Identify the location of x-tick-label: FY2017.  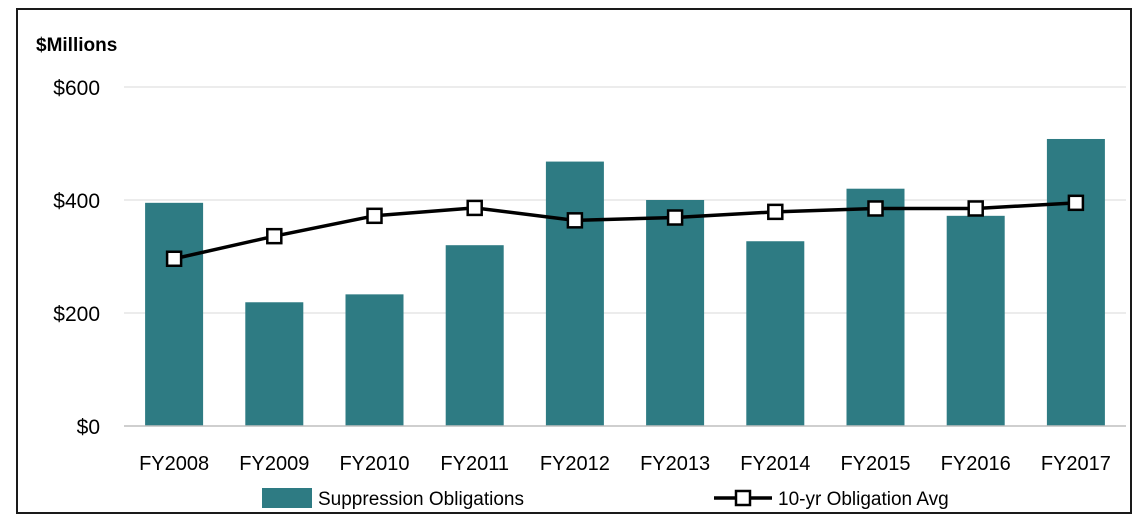
(1076, 464).